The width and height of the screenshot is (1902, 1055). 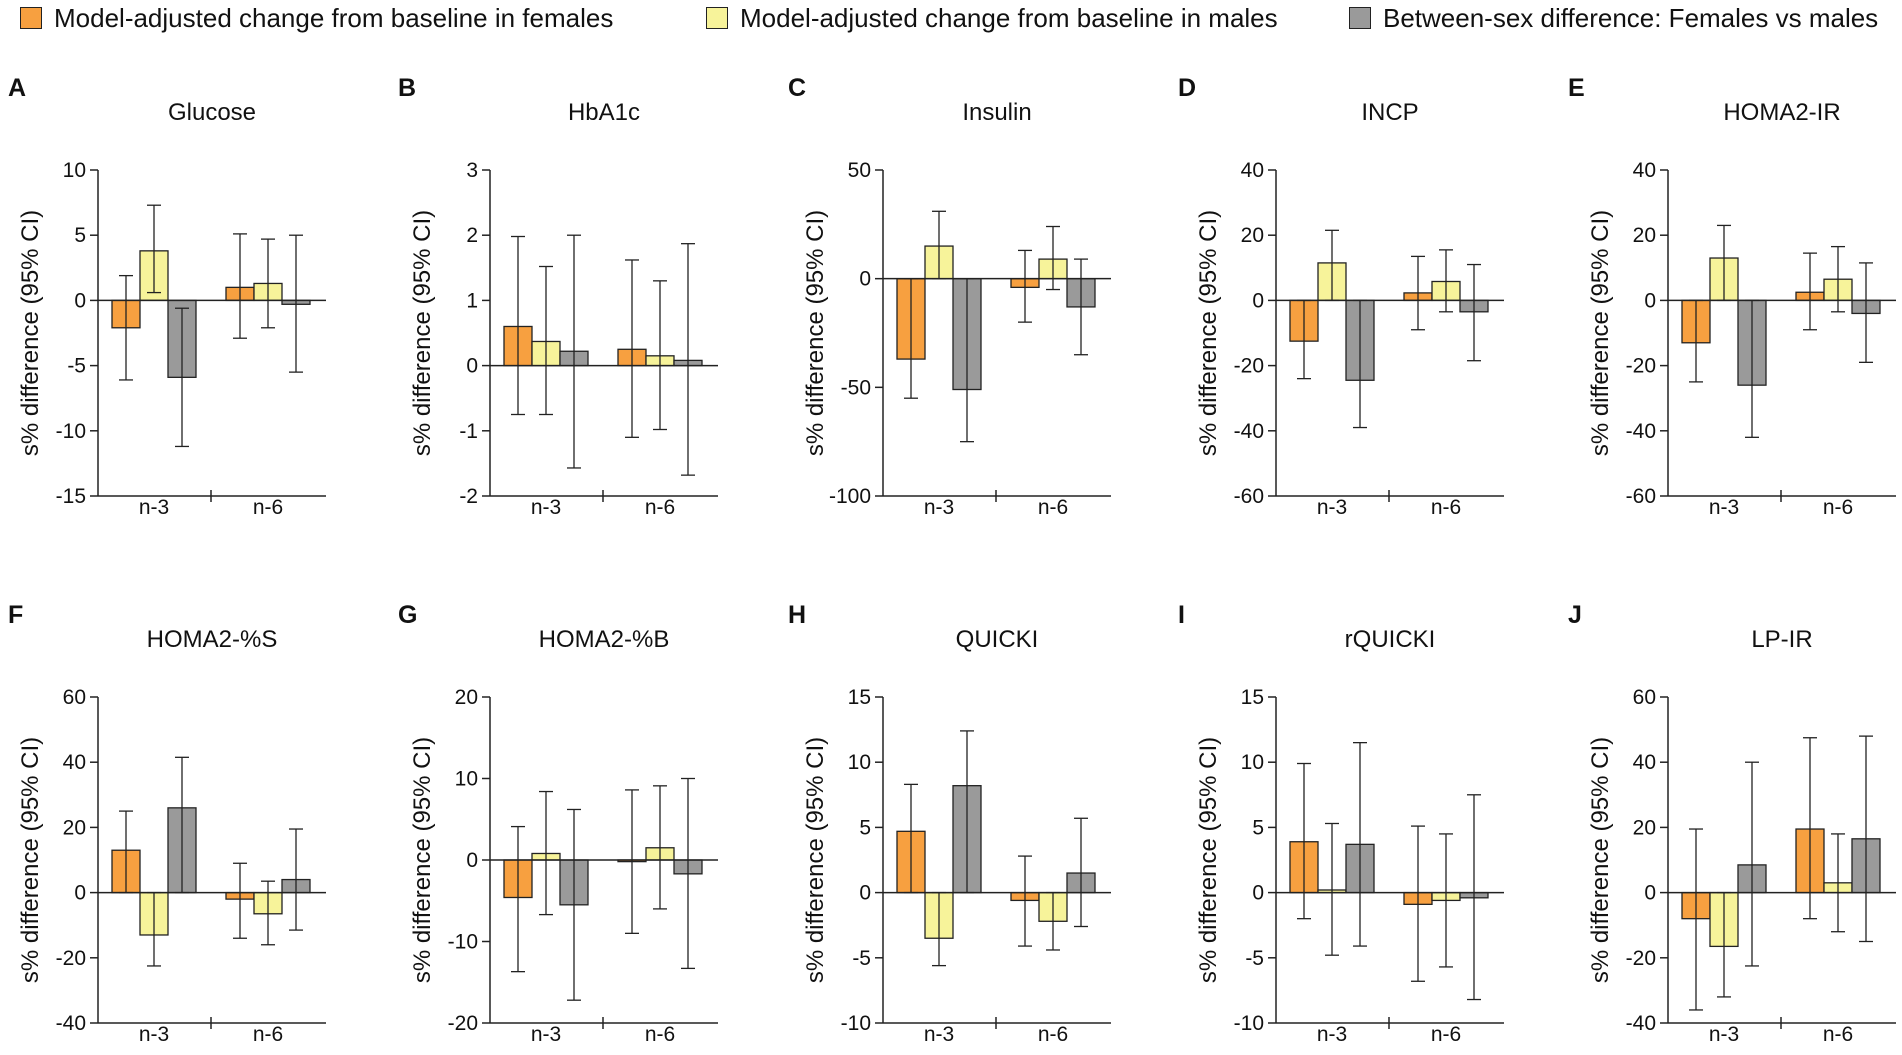 What do you see at coordinates (1838, 507) in the screenshot?
I see `panel-e-xtick-label: n-6` at bounding box center [1838, 507].